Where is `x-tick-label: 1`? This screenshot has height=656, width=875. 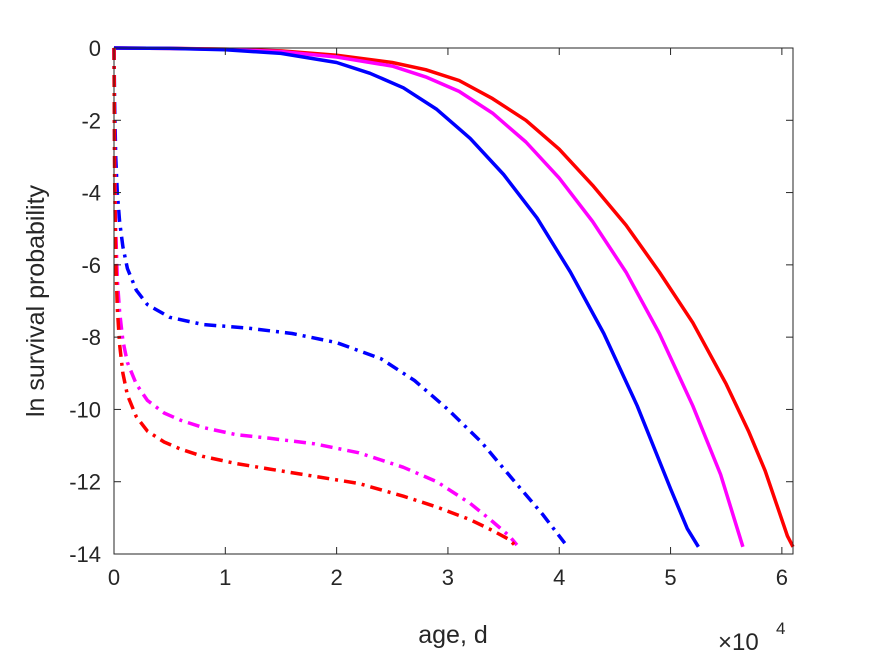 x-tick-label: 1 is located at coordinates (225, 577).